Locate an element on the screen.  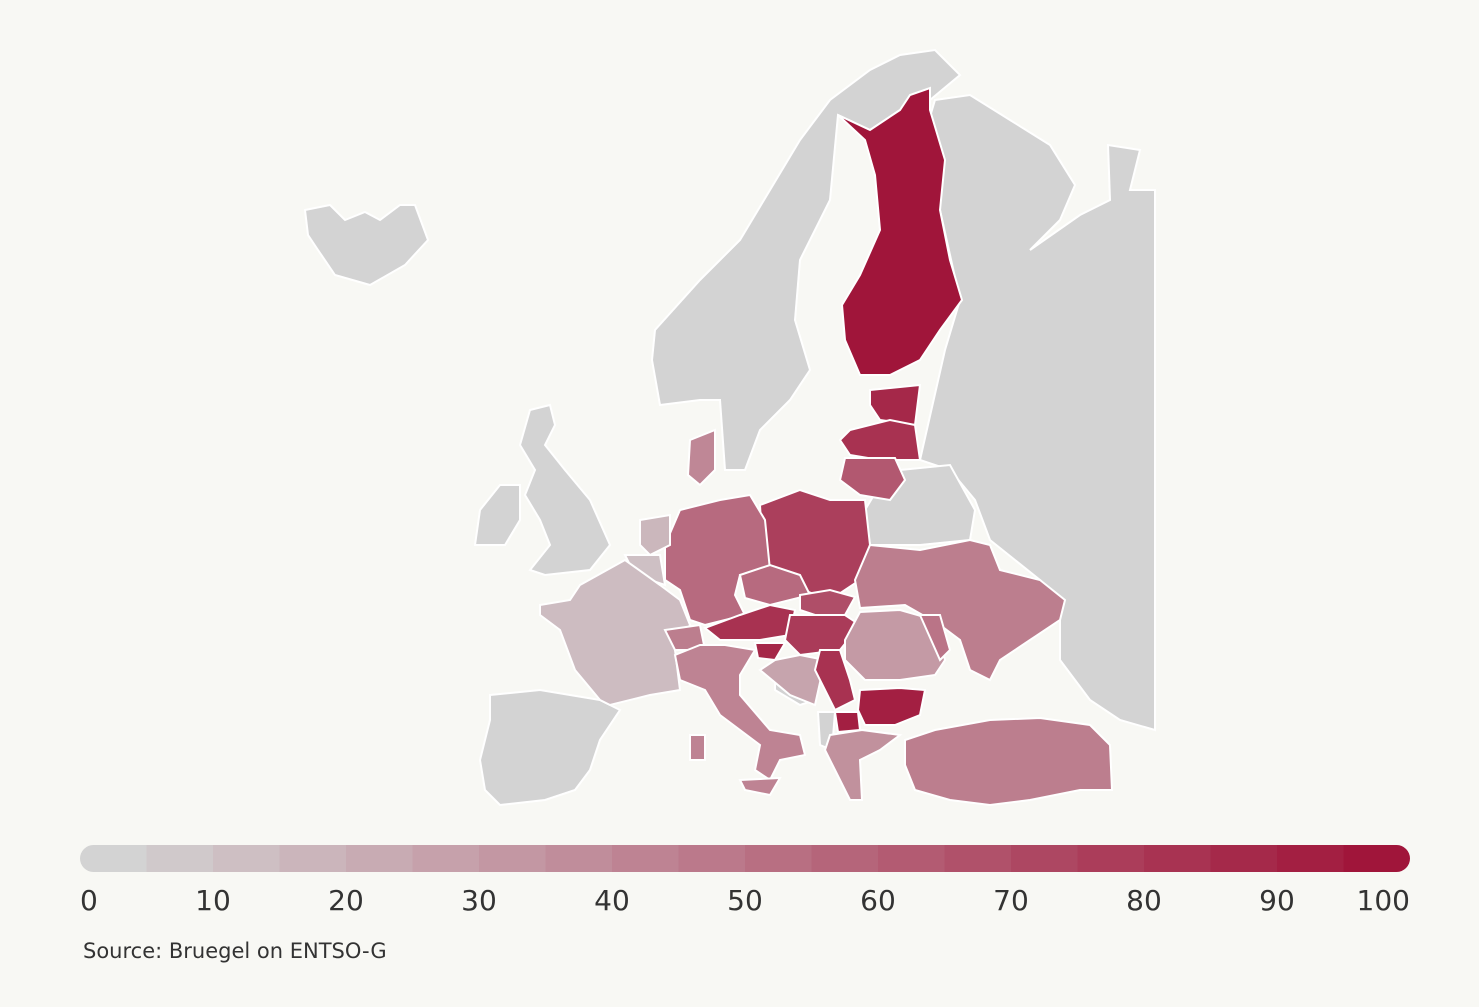
tick-label: 30 is located at coordinates (479, 900).